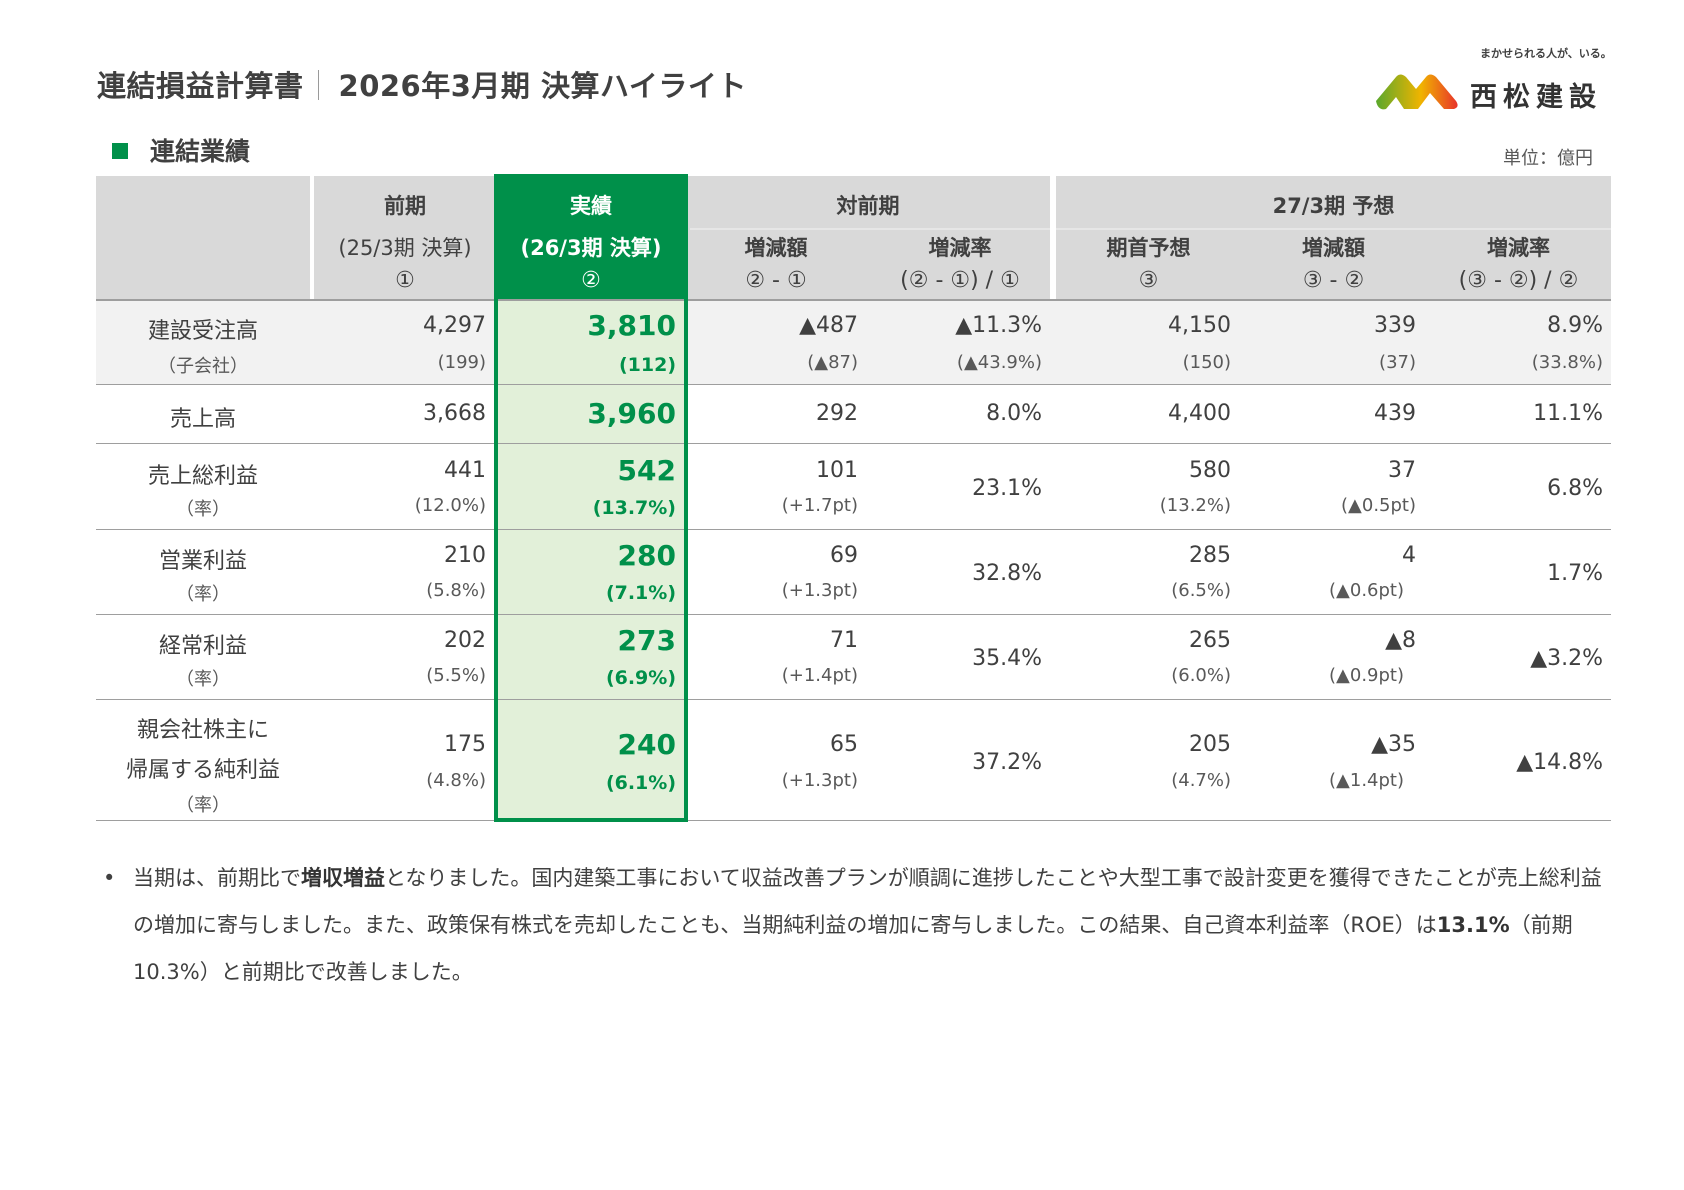 Image resolution: width=1684 pixels, height=1190 pixels. I want to click on logo-tagline: まかせられる人が、いる。, so click(1546, 53).